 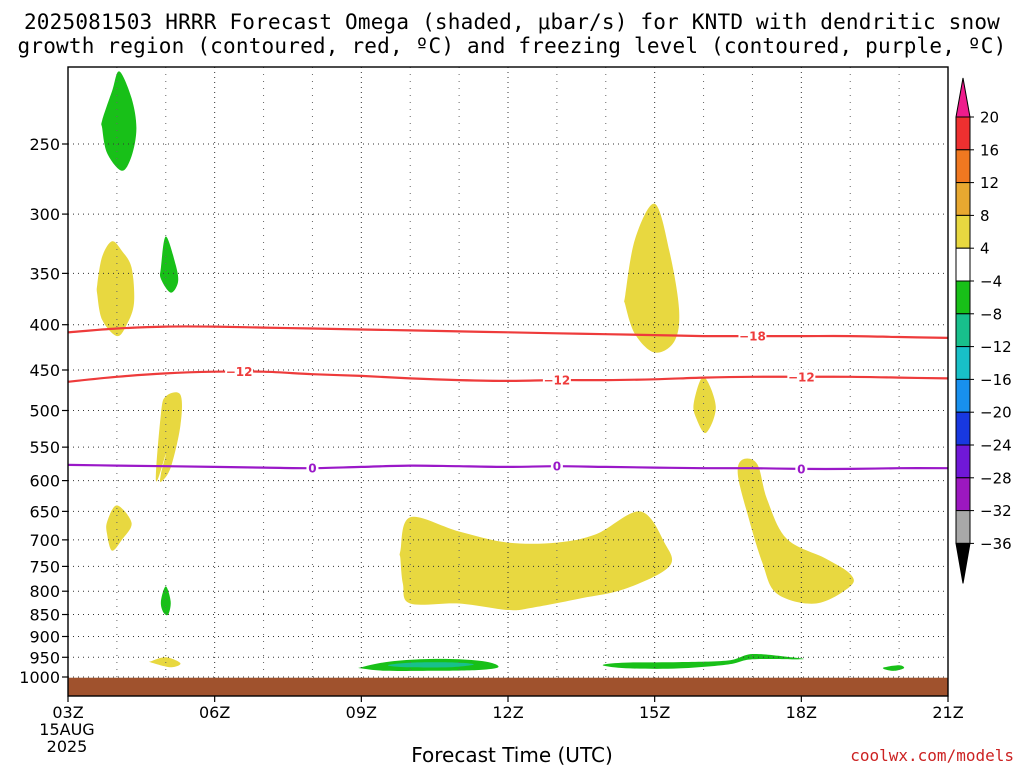 I want to click on y-tick-label: 750, so click(x=44, y=566).